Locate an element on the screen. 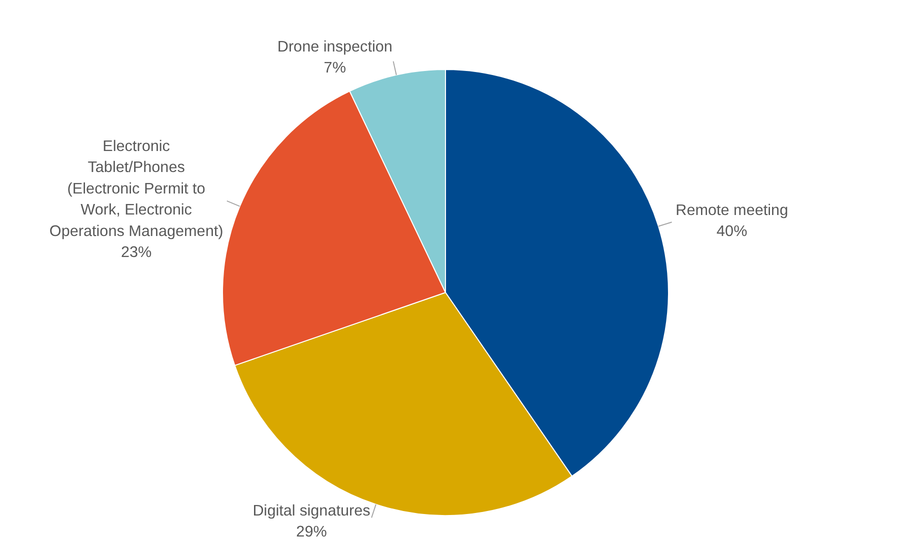 This screenshot has height=556, width=914. slice-label: Drone inspection is located at coordinates (334, 47).